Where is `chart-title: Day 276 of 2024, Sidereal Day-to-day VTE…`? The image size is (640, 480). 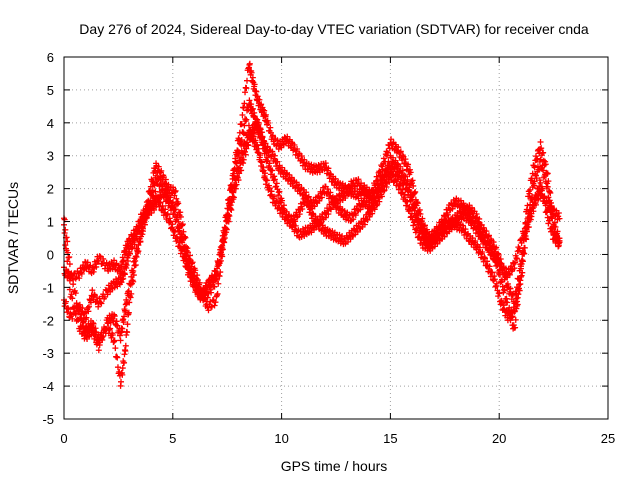 chart-title: Day 276 of 2024, Sidereal Day-to-day VTE… is located at coordinates (334, 29).